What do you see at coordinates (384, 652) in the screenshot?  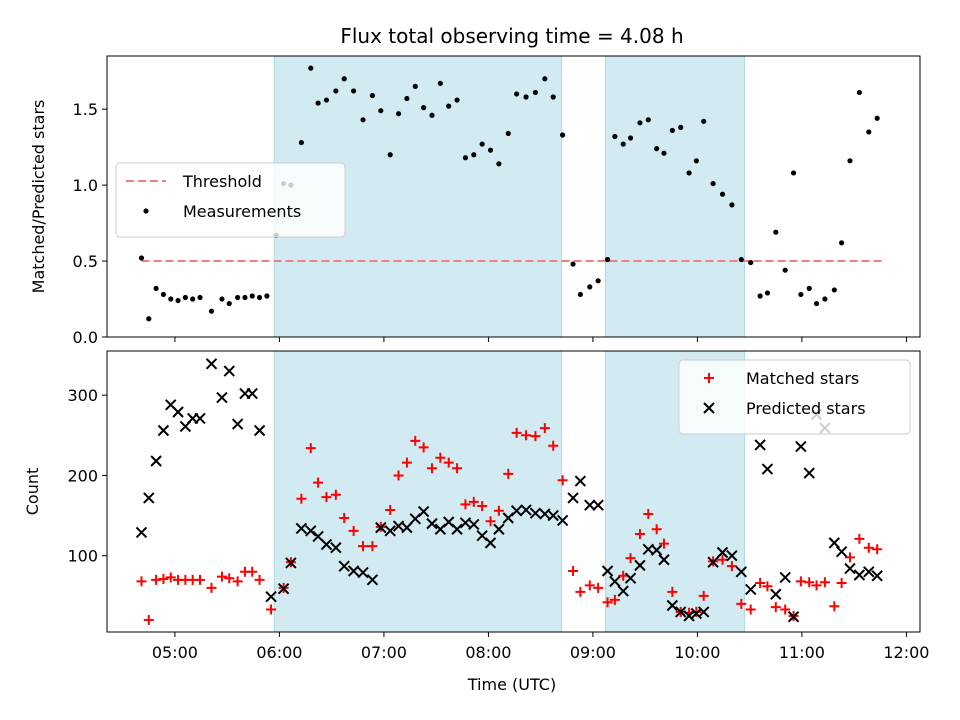 I see `x-tick-label: 07:00` at bounding box center [384, 652].